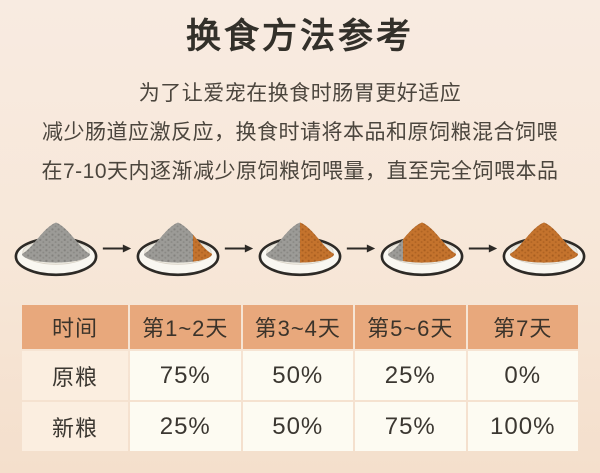  What do you see at coordinates (410, 327) in the screenshot?
I see `table-header-cell: 第5~6天` at bounding box center [410, 327].